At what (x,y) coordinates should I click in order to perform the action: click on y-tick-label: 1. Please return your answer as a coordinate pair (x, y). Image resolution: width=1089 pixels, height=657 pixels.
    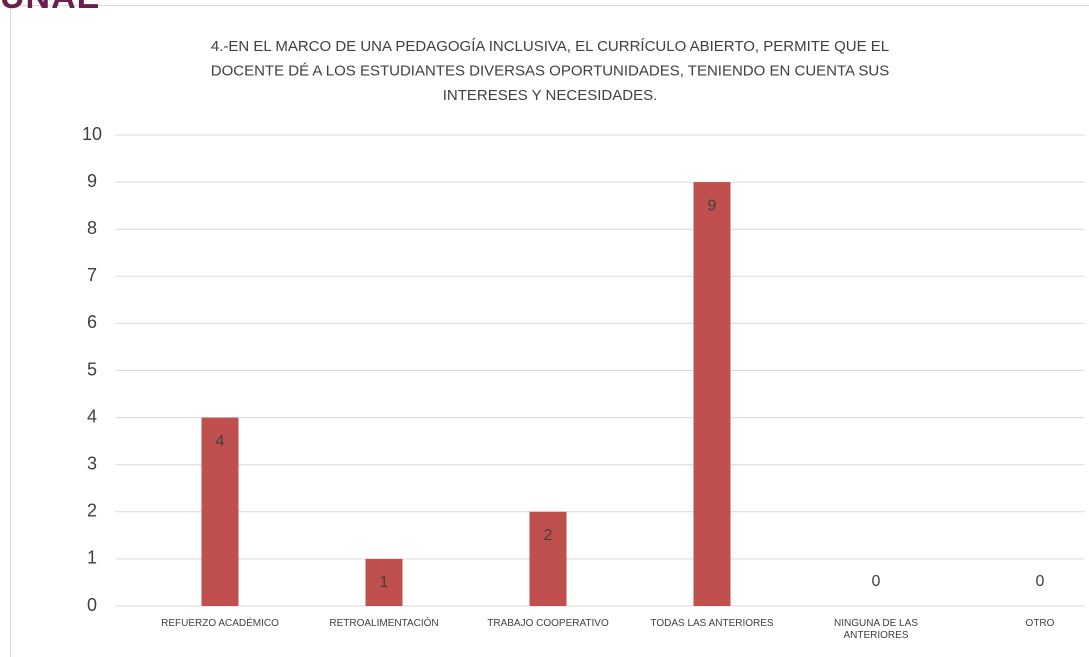
    Looking at the image, I should click on (92, 558).